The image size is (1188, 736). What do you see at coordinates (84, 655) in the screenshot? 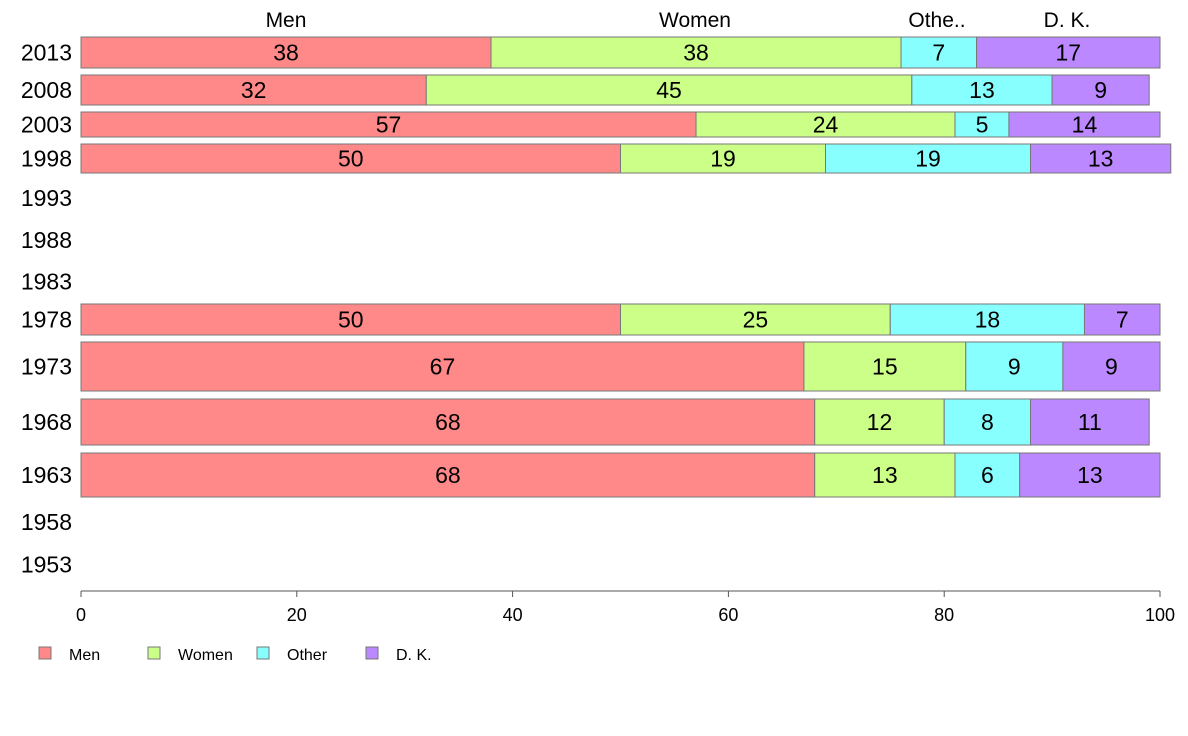
I see `legend-label: Men` at bounding box center [84, 655].